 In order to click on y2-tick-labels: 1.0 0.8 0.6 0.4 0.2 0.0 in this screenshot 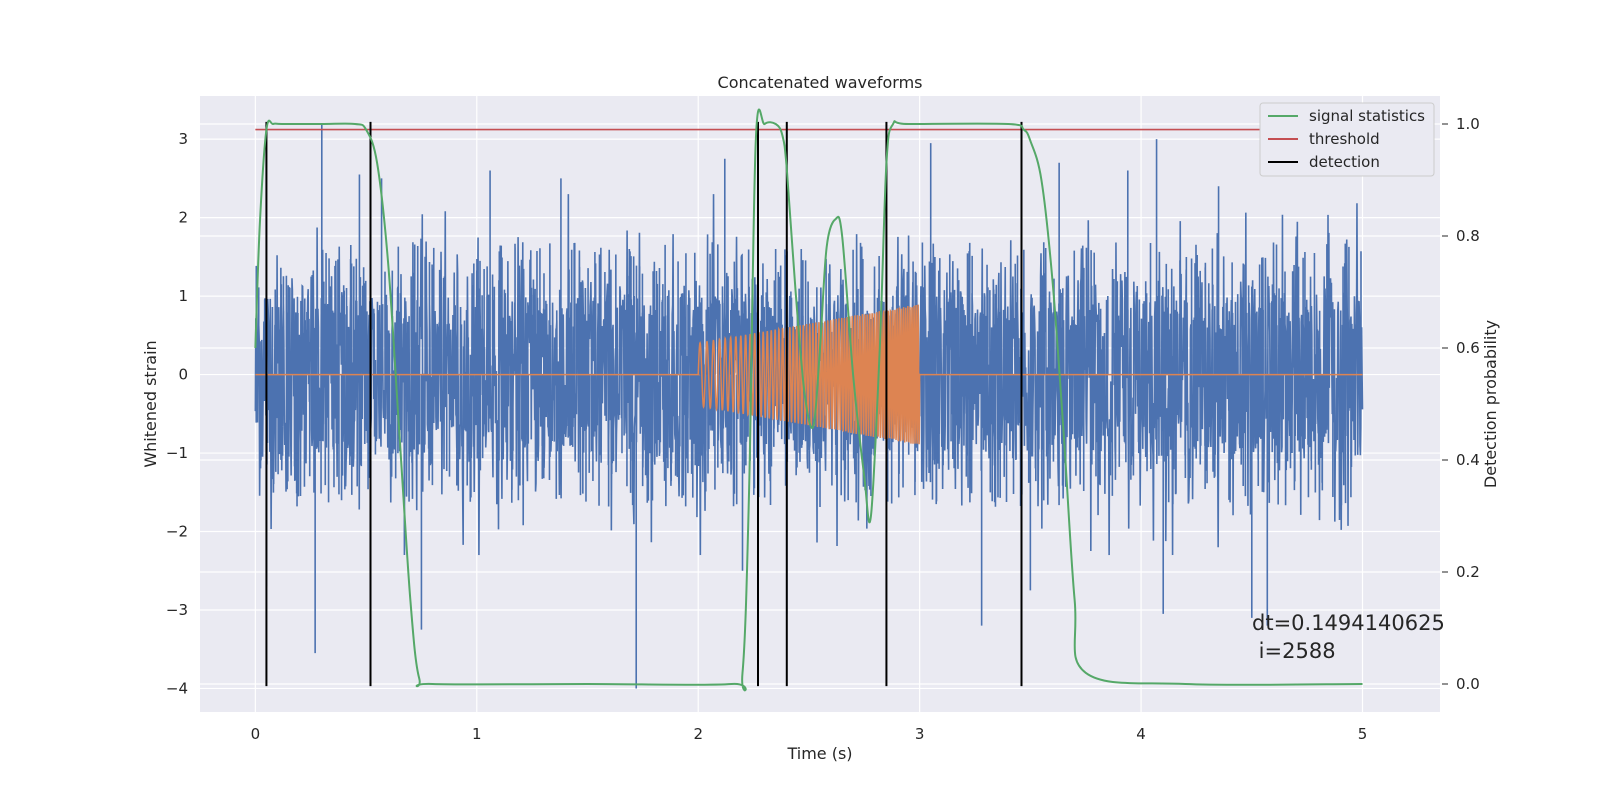, I will do `click(1461, 404)`.